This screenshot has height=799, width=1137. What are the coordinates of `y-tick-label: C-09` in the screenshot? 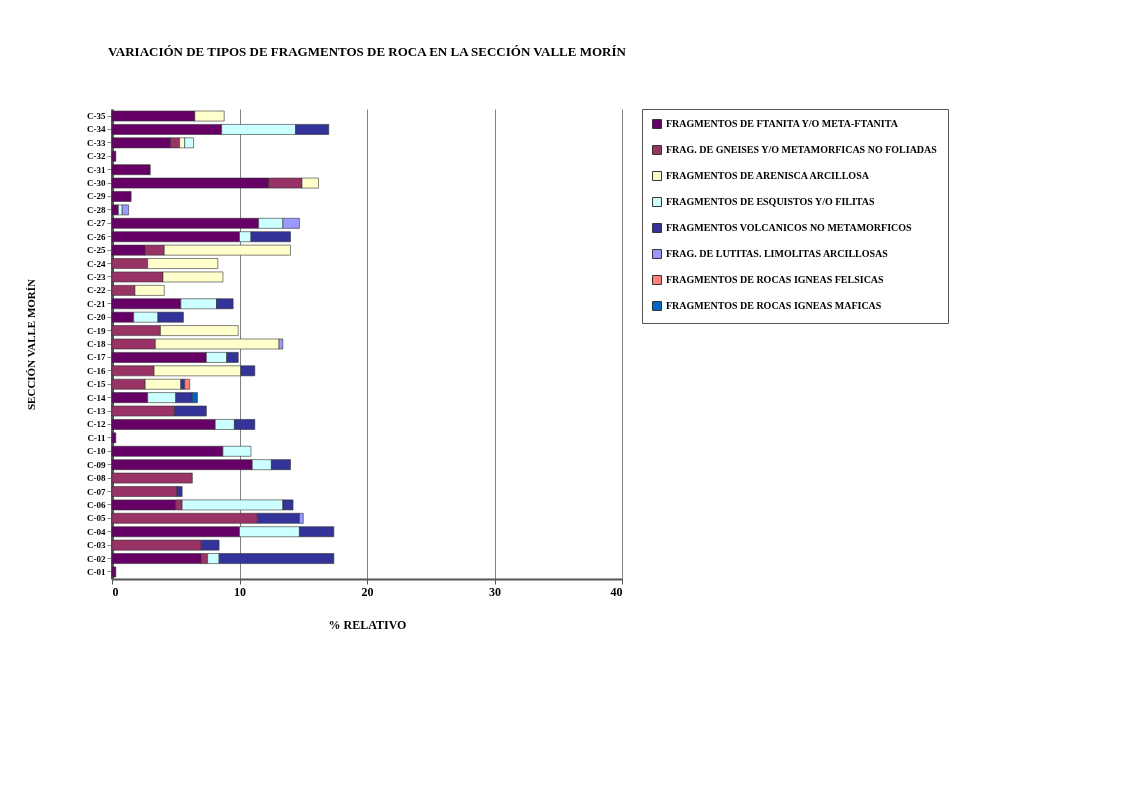 It's located at (96, 464).